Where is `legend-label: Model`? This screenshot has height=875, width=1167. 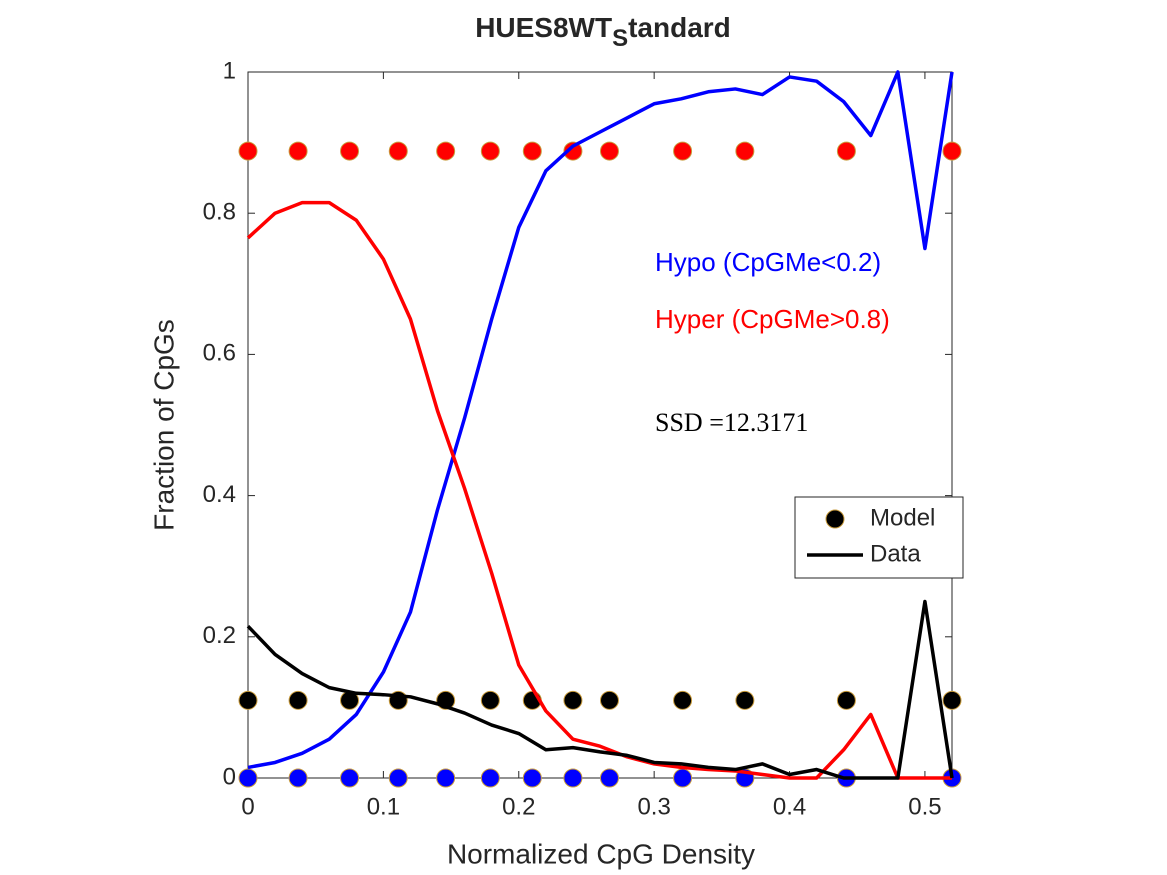
legend-label: Model is located at coordinates (902, 517).